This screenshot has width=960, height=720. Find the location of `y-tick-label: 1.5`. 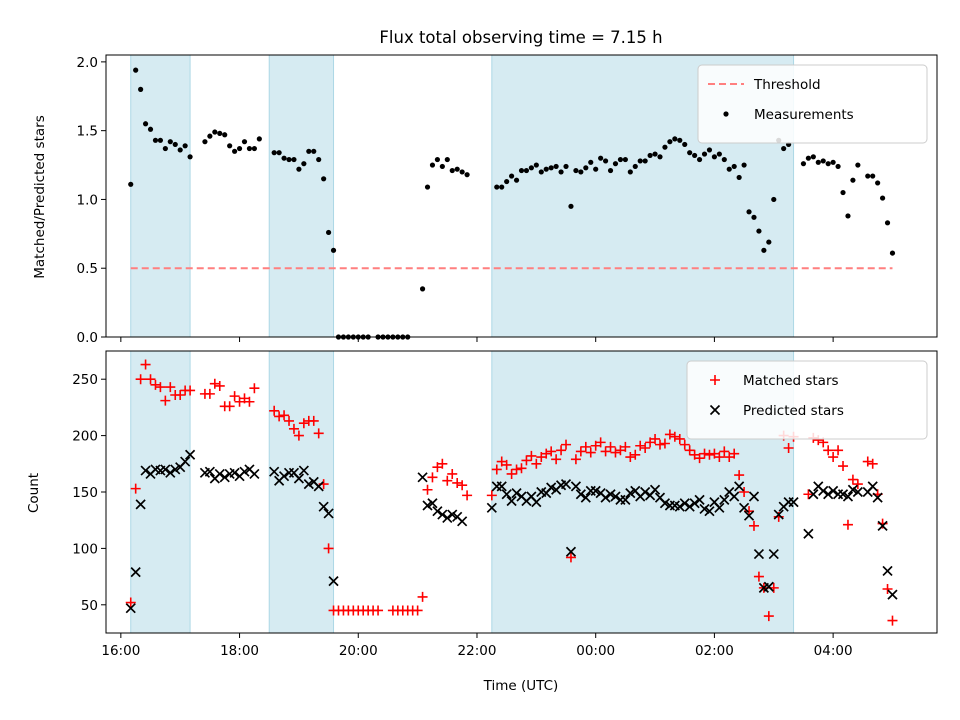

y-tick-label: 1.5 is located at coordinates (87, 132).